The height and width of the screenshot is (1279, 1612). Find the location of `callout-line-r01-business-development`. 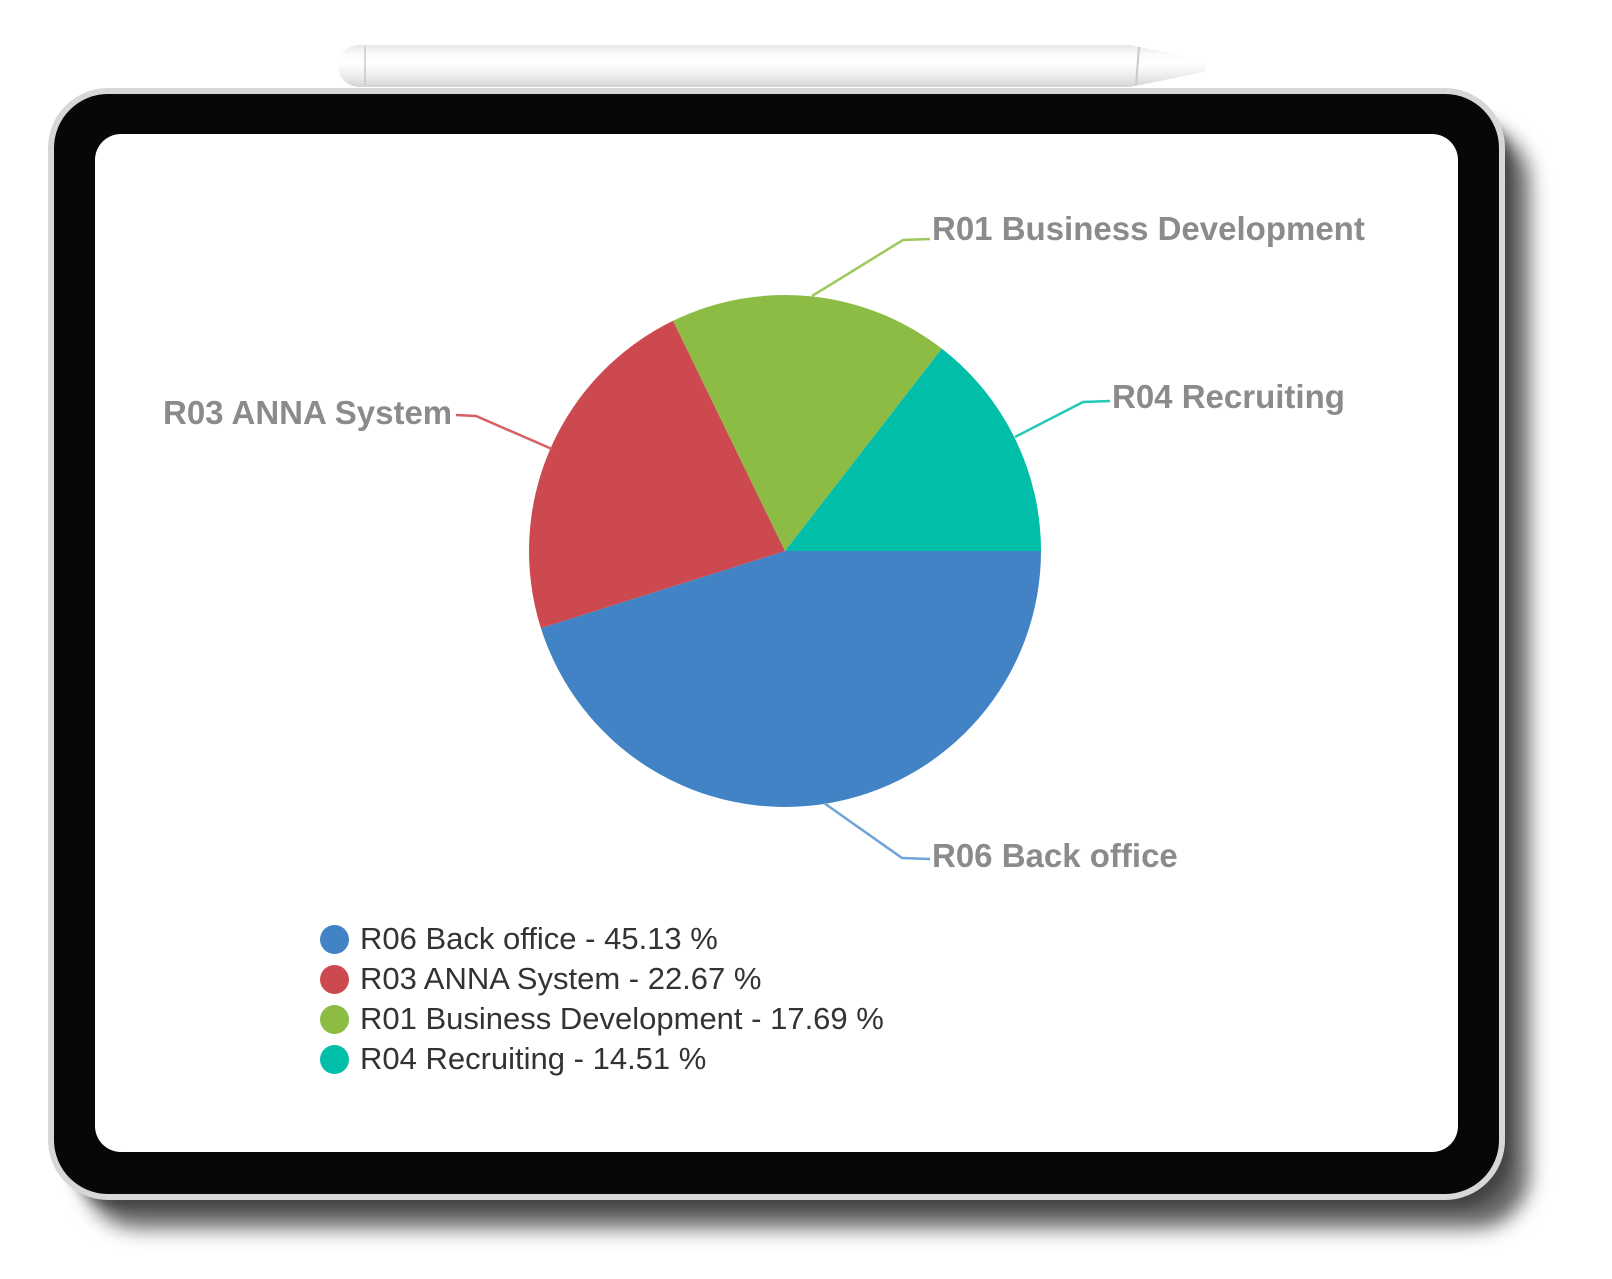

callout-line-r01-business-development is located at coordinates (871, 267).